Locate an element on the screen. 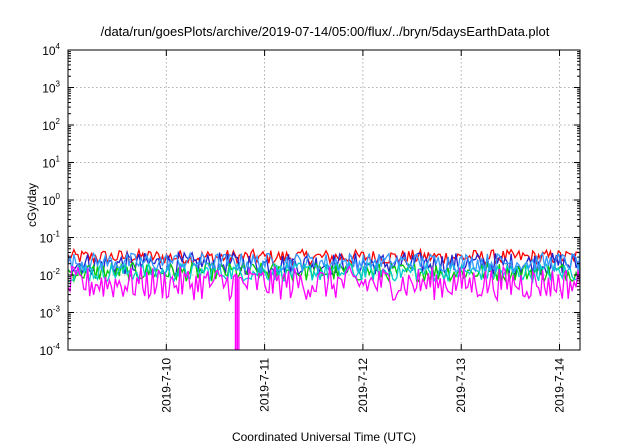 The height and width of the screenshot is (448, 640). y-tick-label: 10¹ is located at coordinates (51, 163).